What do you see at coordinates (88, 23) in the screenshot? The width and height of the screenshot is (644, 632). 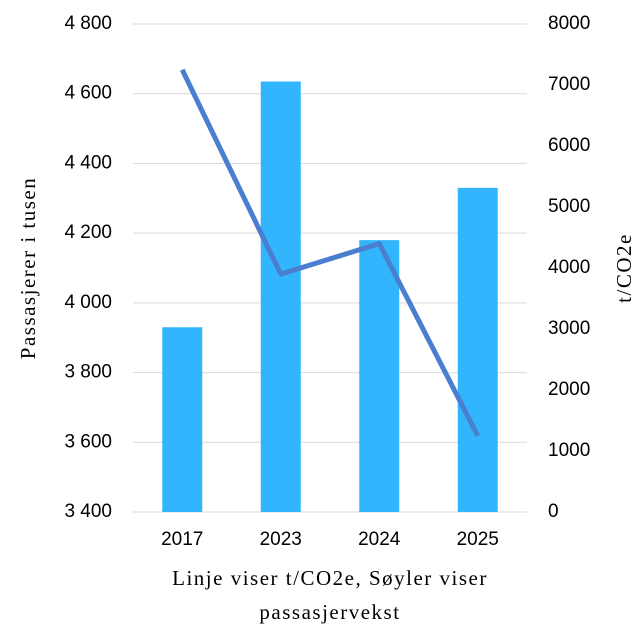 I see `y-tick-label: 4 800` at bounding box center [88, 23].